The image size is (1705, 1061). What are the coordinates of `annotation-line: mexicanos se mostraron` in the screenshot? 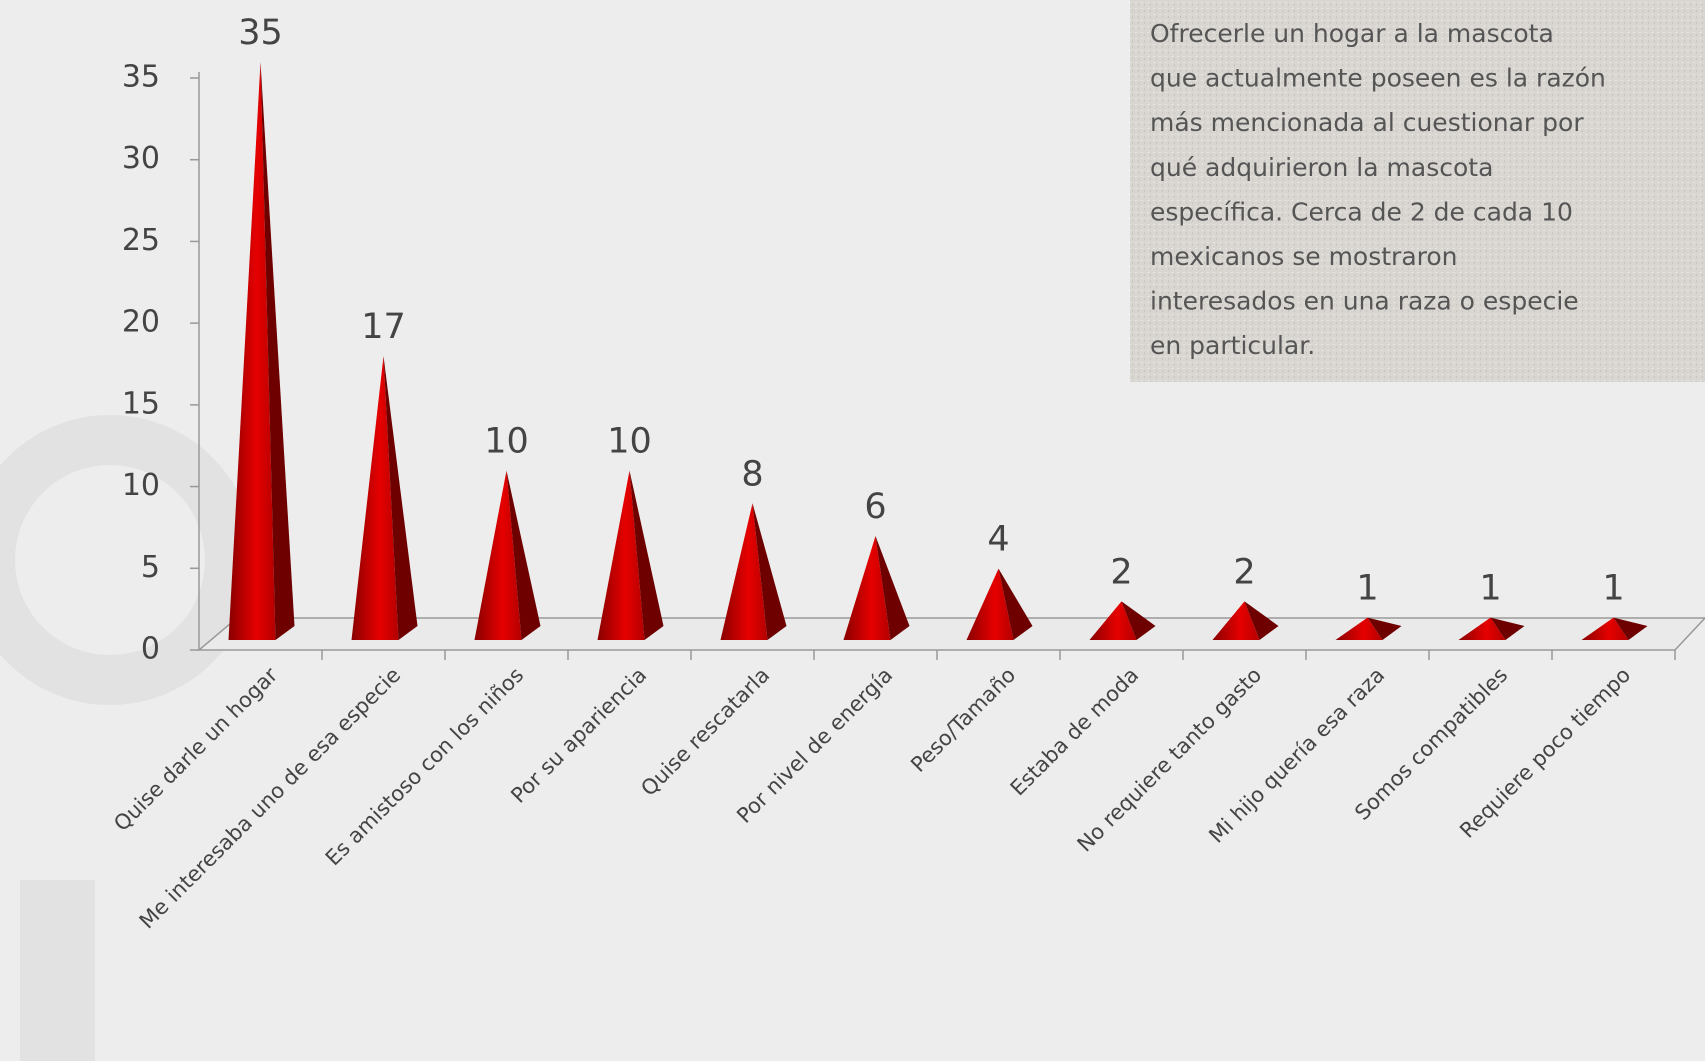 It's located at (1304, 256).